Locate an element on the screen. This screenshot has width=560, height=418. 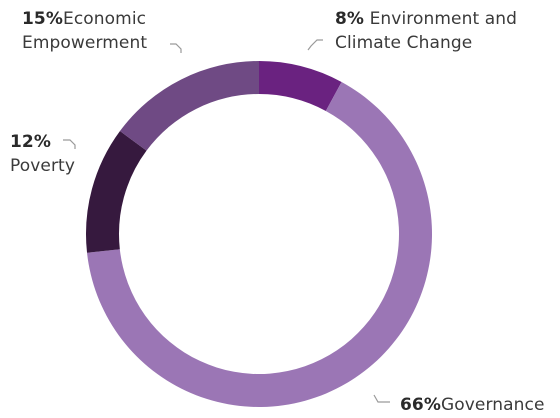
poverty-percent: 12% is located at coordinates (30, 142).